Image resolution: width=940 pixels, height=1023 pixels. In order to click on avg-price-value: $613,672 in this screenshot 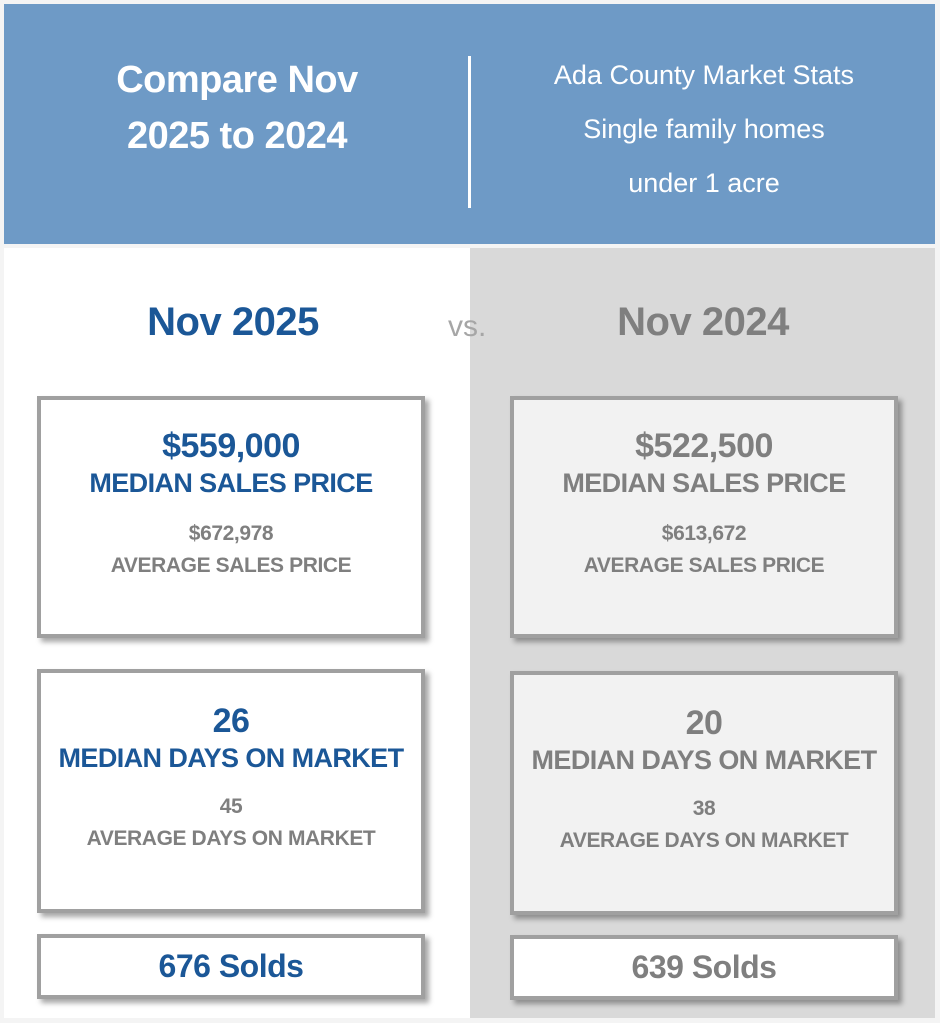, I will do `click(704, 533)`.